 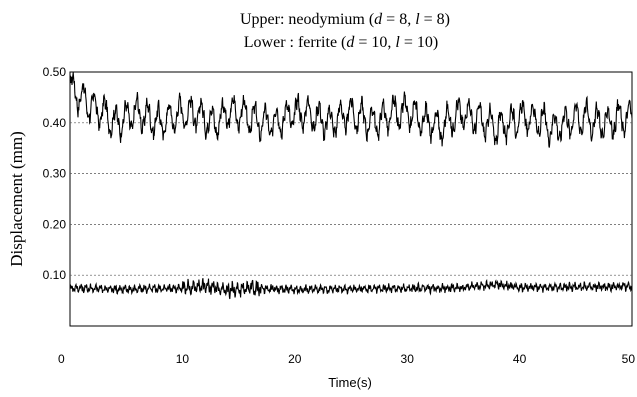 What do you see at coordinates (351, 289) in the screenshot?
I see `series-line-lower` at bounding box center [351, 289].